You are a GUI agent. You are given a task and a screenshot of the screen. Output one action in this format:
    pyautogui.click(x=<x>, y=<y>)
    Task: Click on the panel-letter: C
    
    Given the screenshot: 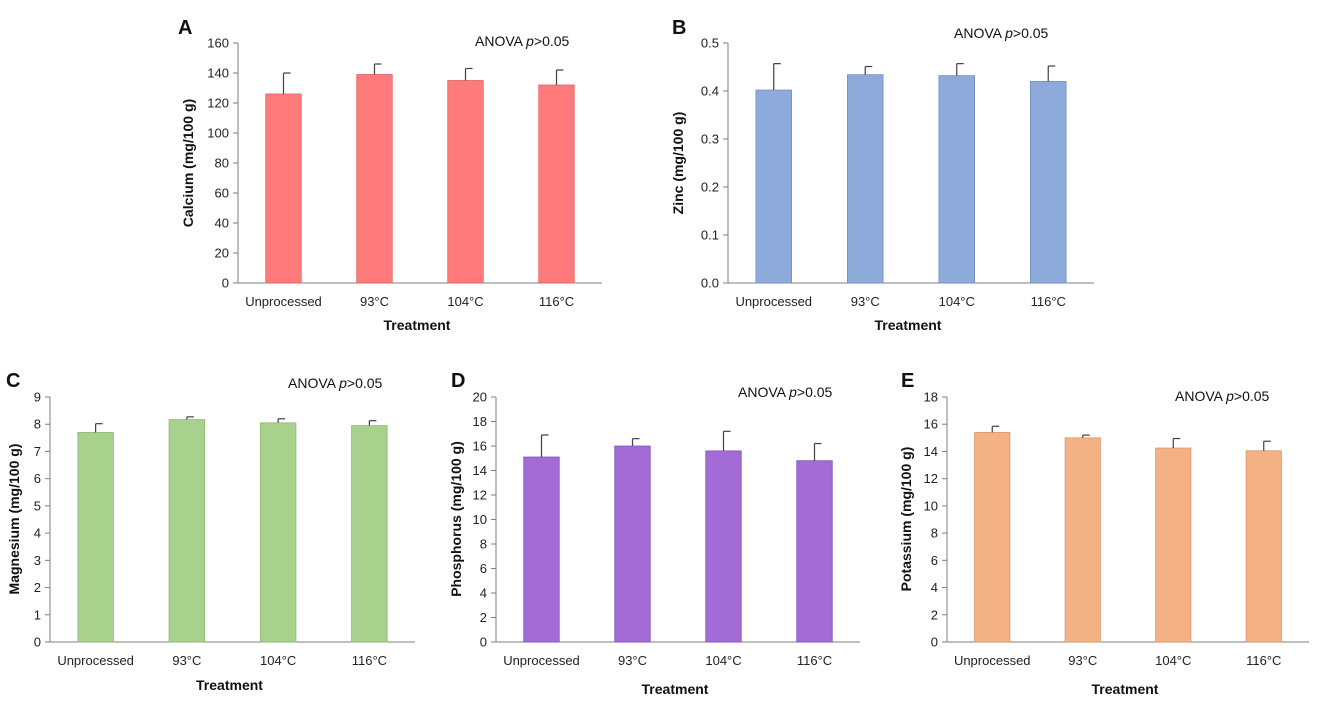 What is the action you would take?
    pyautogui.click(x=13, y=381)
    